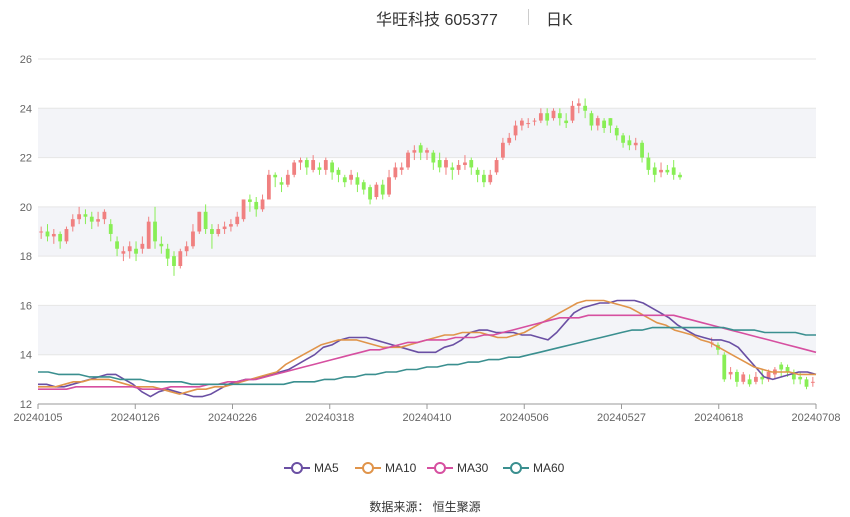 The height and width of the screenshot is (517, 850). Describe the element at coordinates (427, 356) in the screenshot. I see `series-line-ma60` at that location.